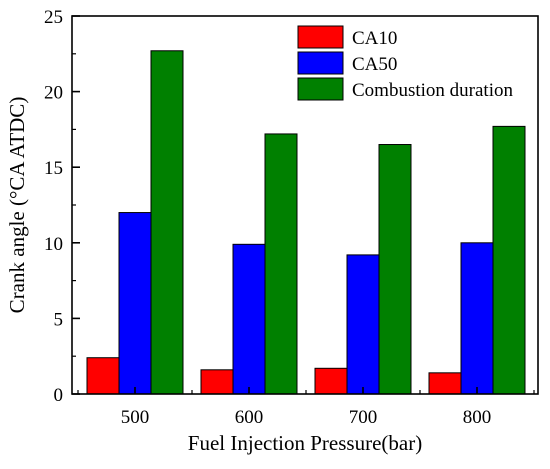  I want to click on legend-swatch-ca10, so click(320, 37).